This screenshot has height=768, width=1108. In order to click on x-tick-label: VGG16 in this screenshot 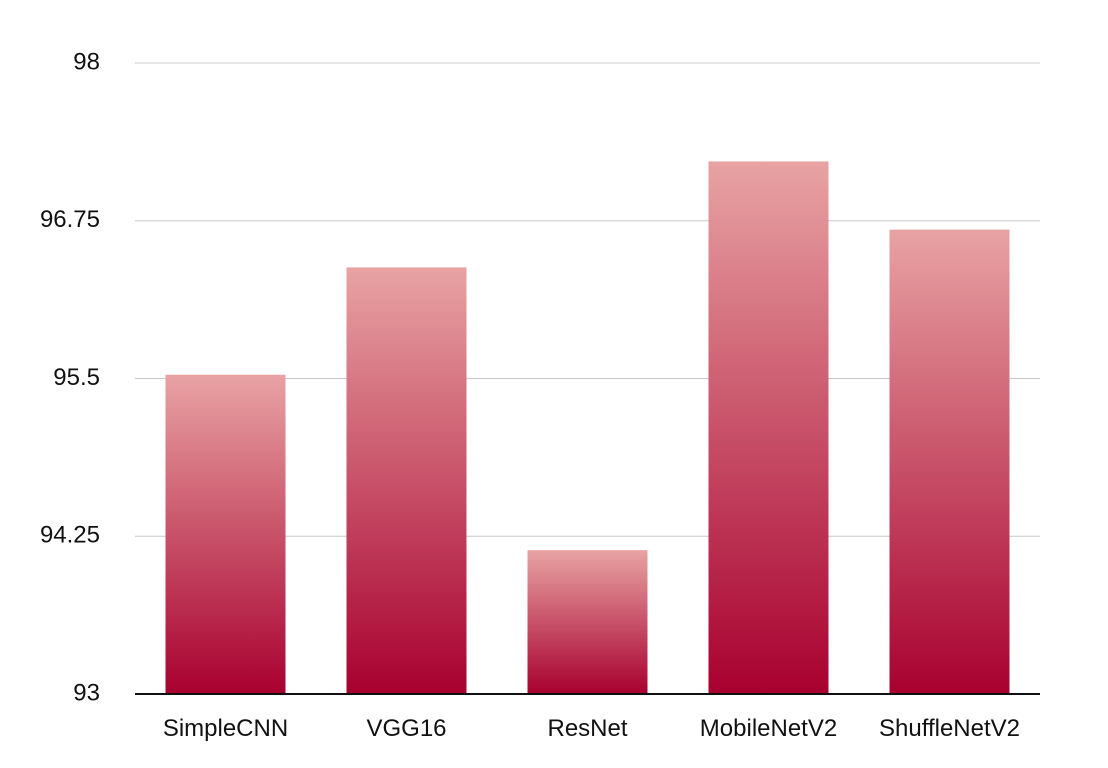, I will do `click(406, 728)`.